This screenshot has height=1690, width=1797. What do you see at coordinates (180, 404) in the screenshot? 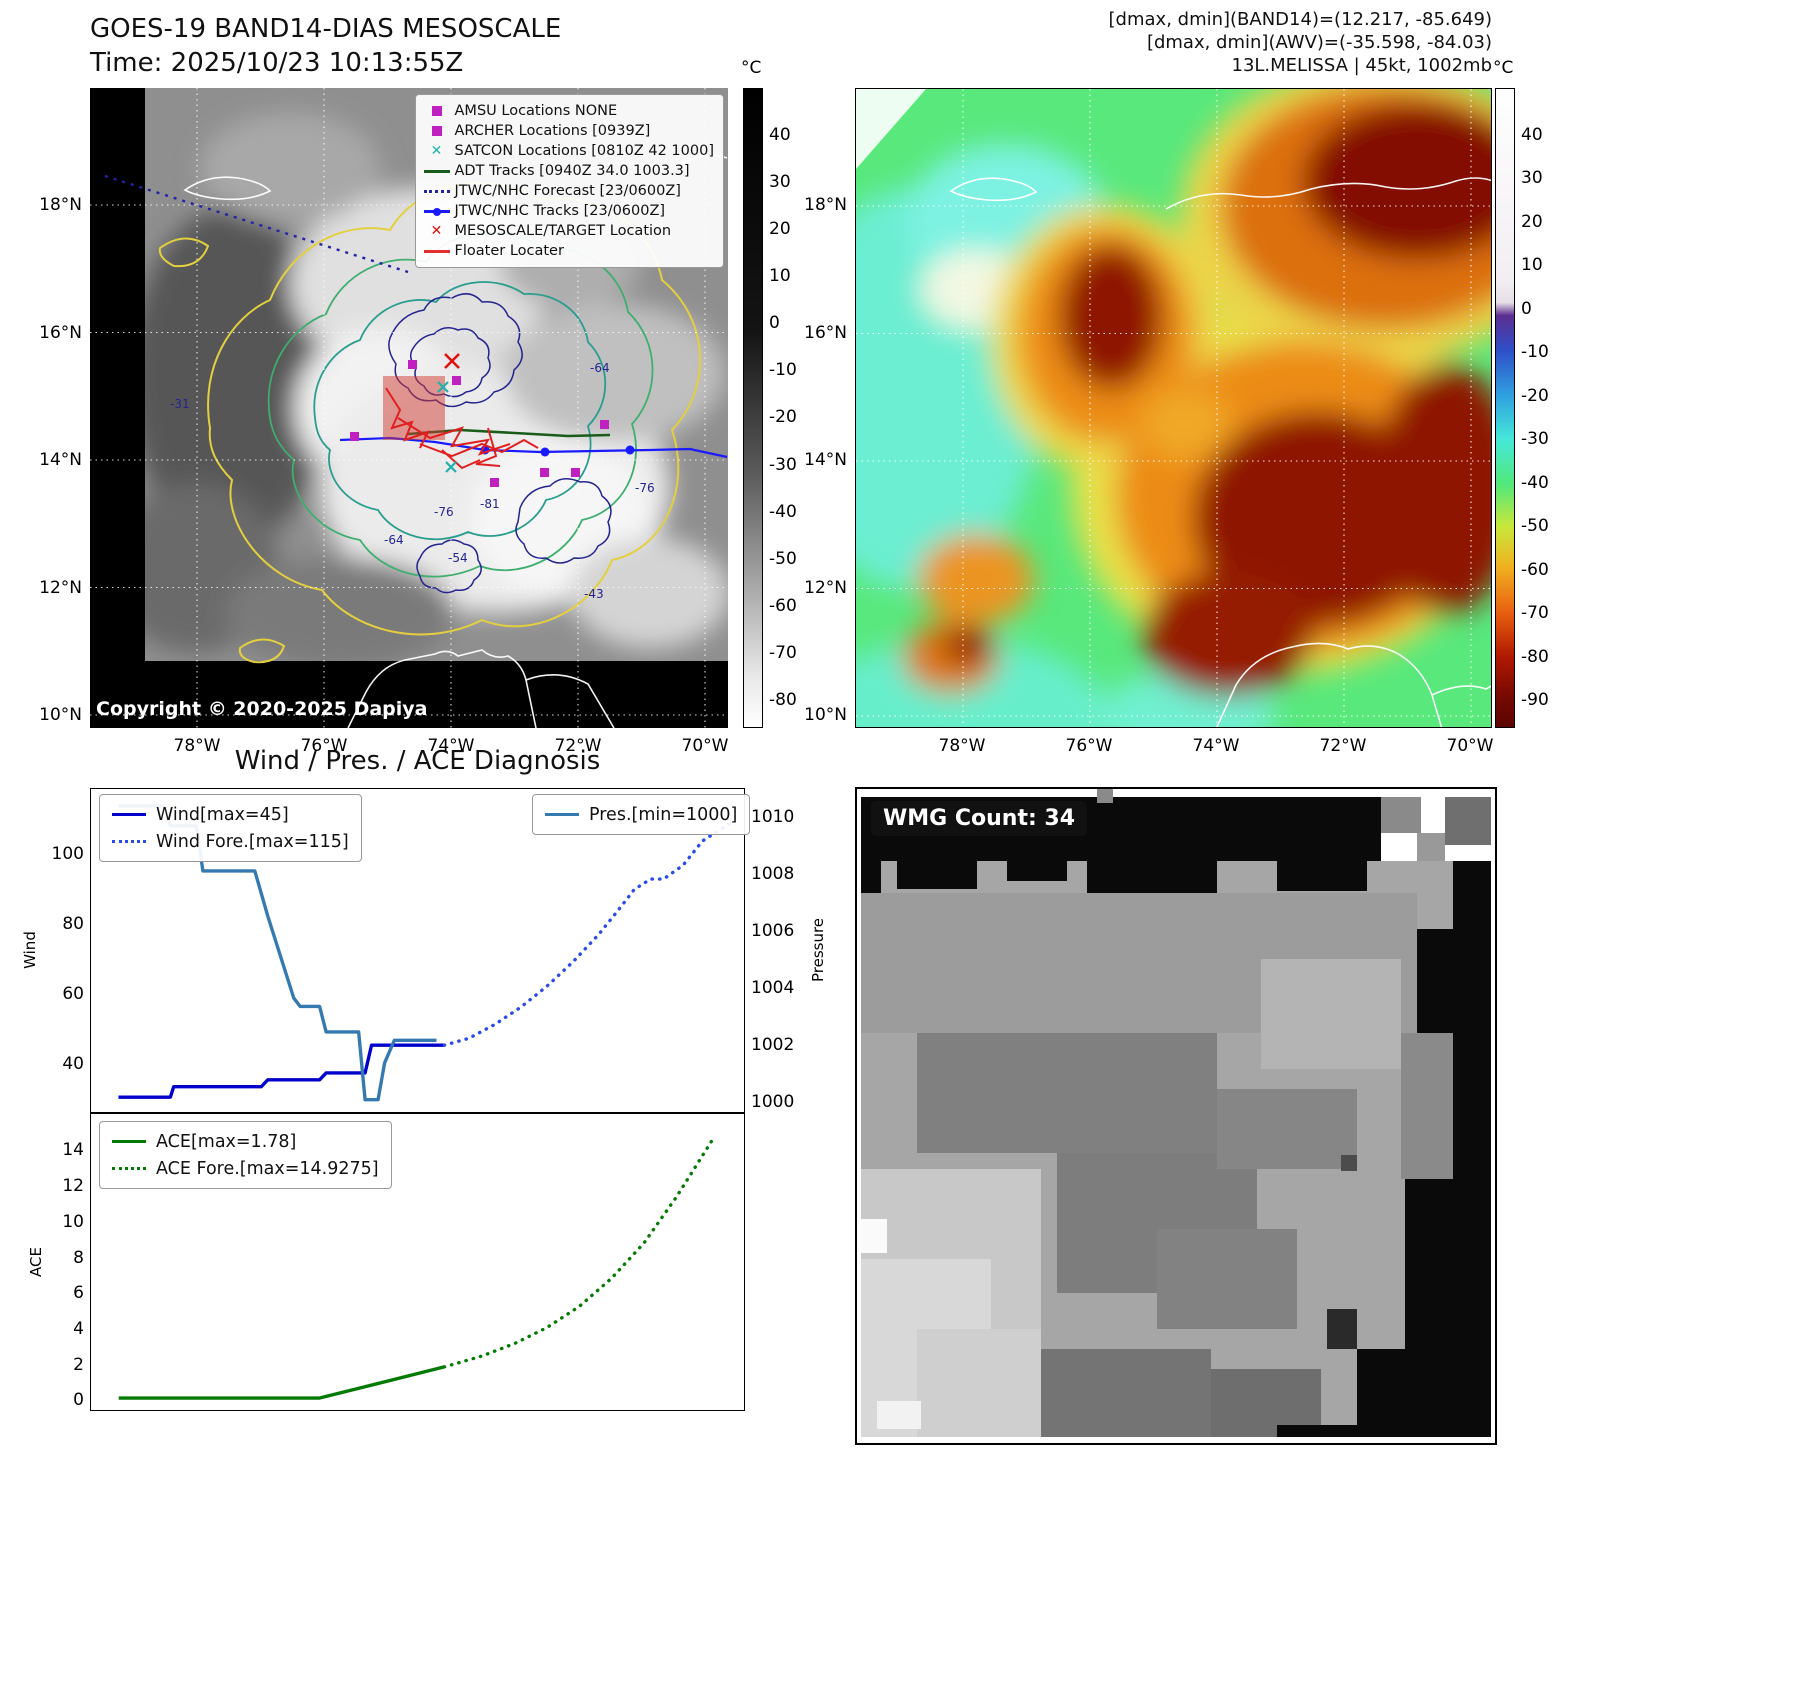
I see `contour-label: -31` at bounding box center [180, 404].